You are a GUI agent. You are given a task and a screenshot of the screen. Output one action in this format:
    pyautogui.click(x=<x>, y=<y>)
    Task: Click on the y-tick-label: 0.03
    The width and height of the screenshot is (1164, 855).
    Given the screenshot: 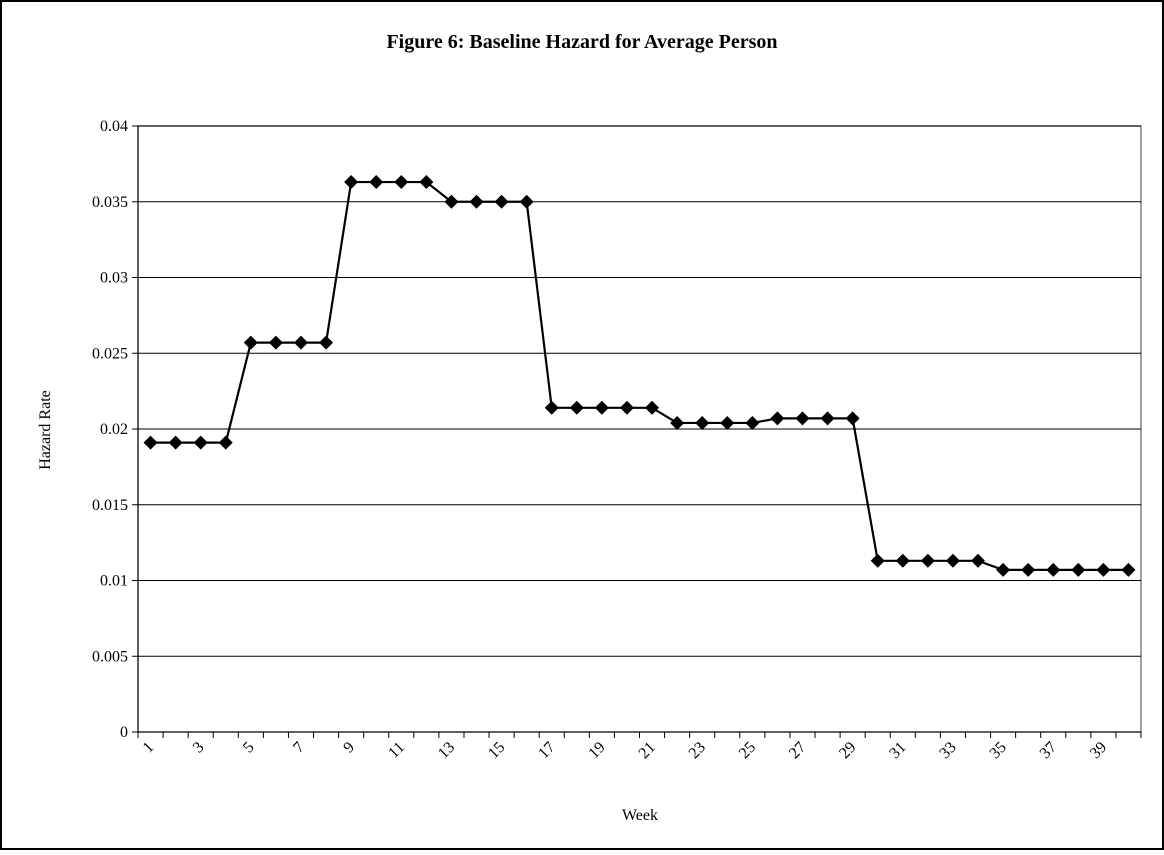 What is the action you would take?
    pyautogui.click(x=114, y=278)
    